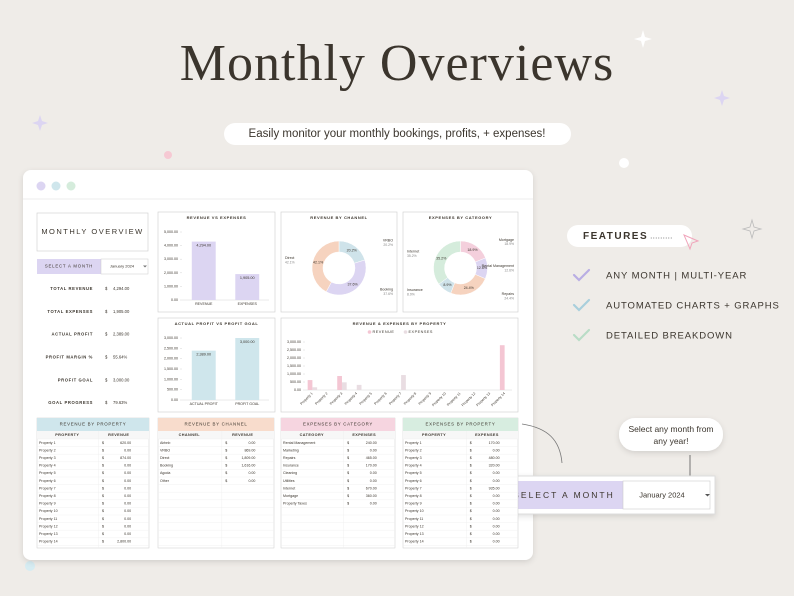  Describe the element at coordinates (290, 262) in the screenshot. I see `slice-pct-label: 42.1%` at that location.